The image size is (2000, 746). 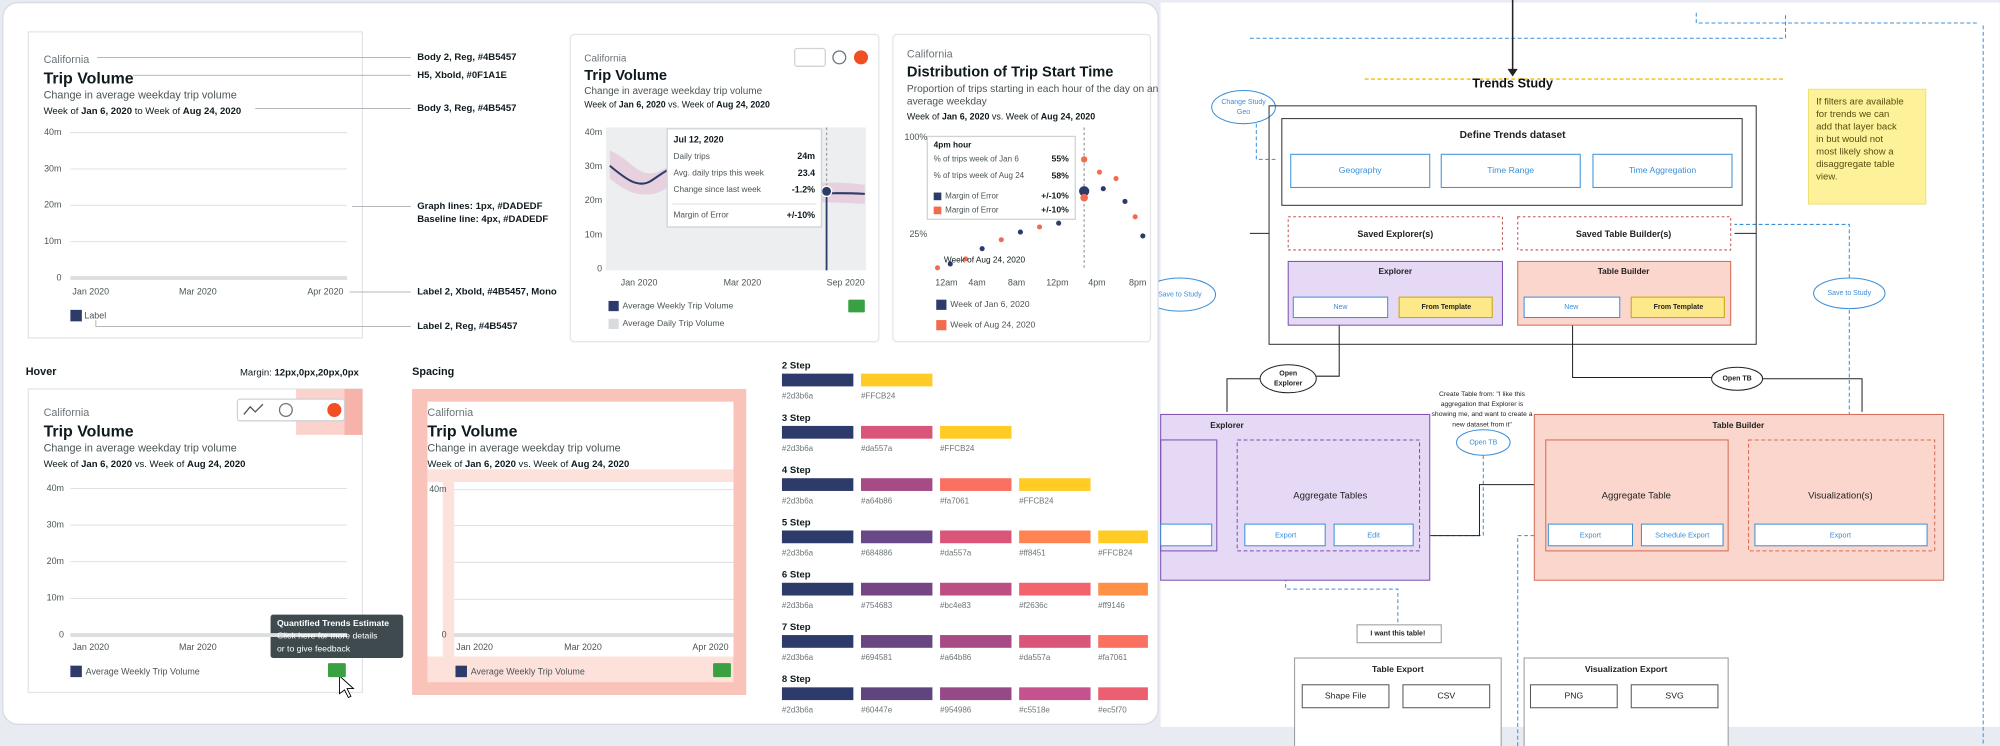 What do you see at coordinates (956, 553) in the screenshot?
I see `color-code: #da557a` at bounding box center [956, 553].